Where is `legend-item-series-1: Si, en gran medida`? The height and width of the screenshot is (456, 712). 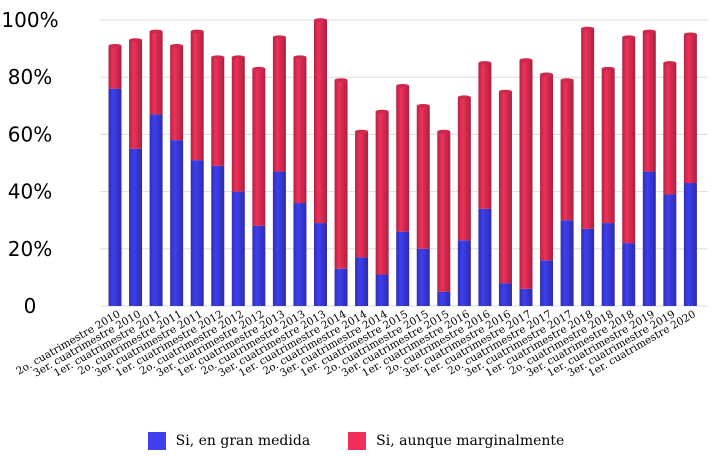 legend-item-series-1: Si, en gran medida is located at coordinates (229, 441).